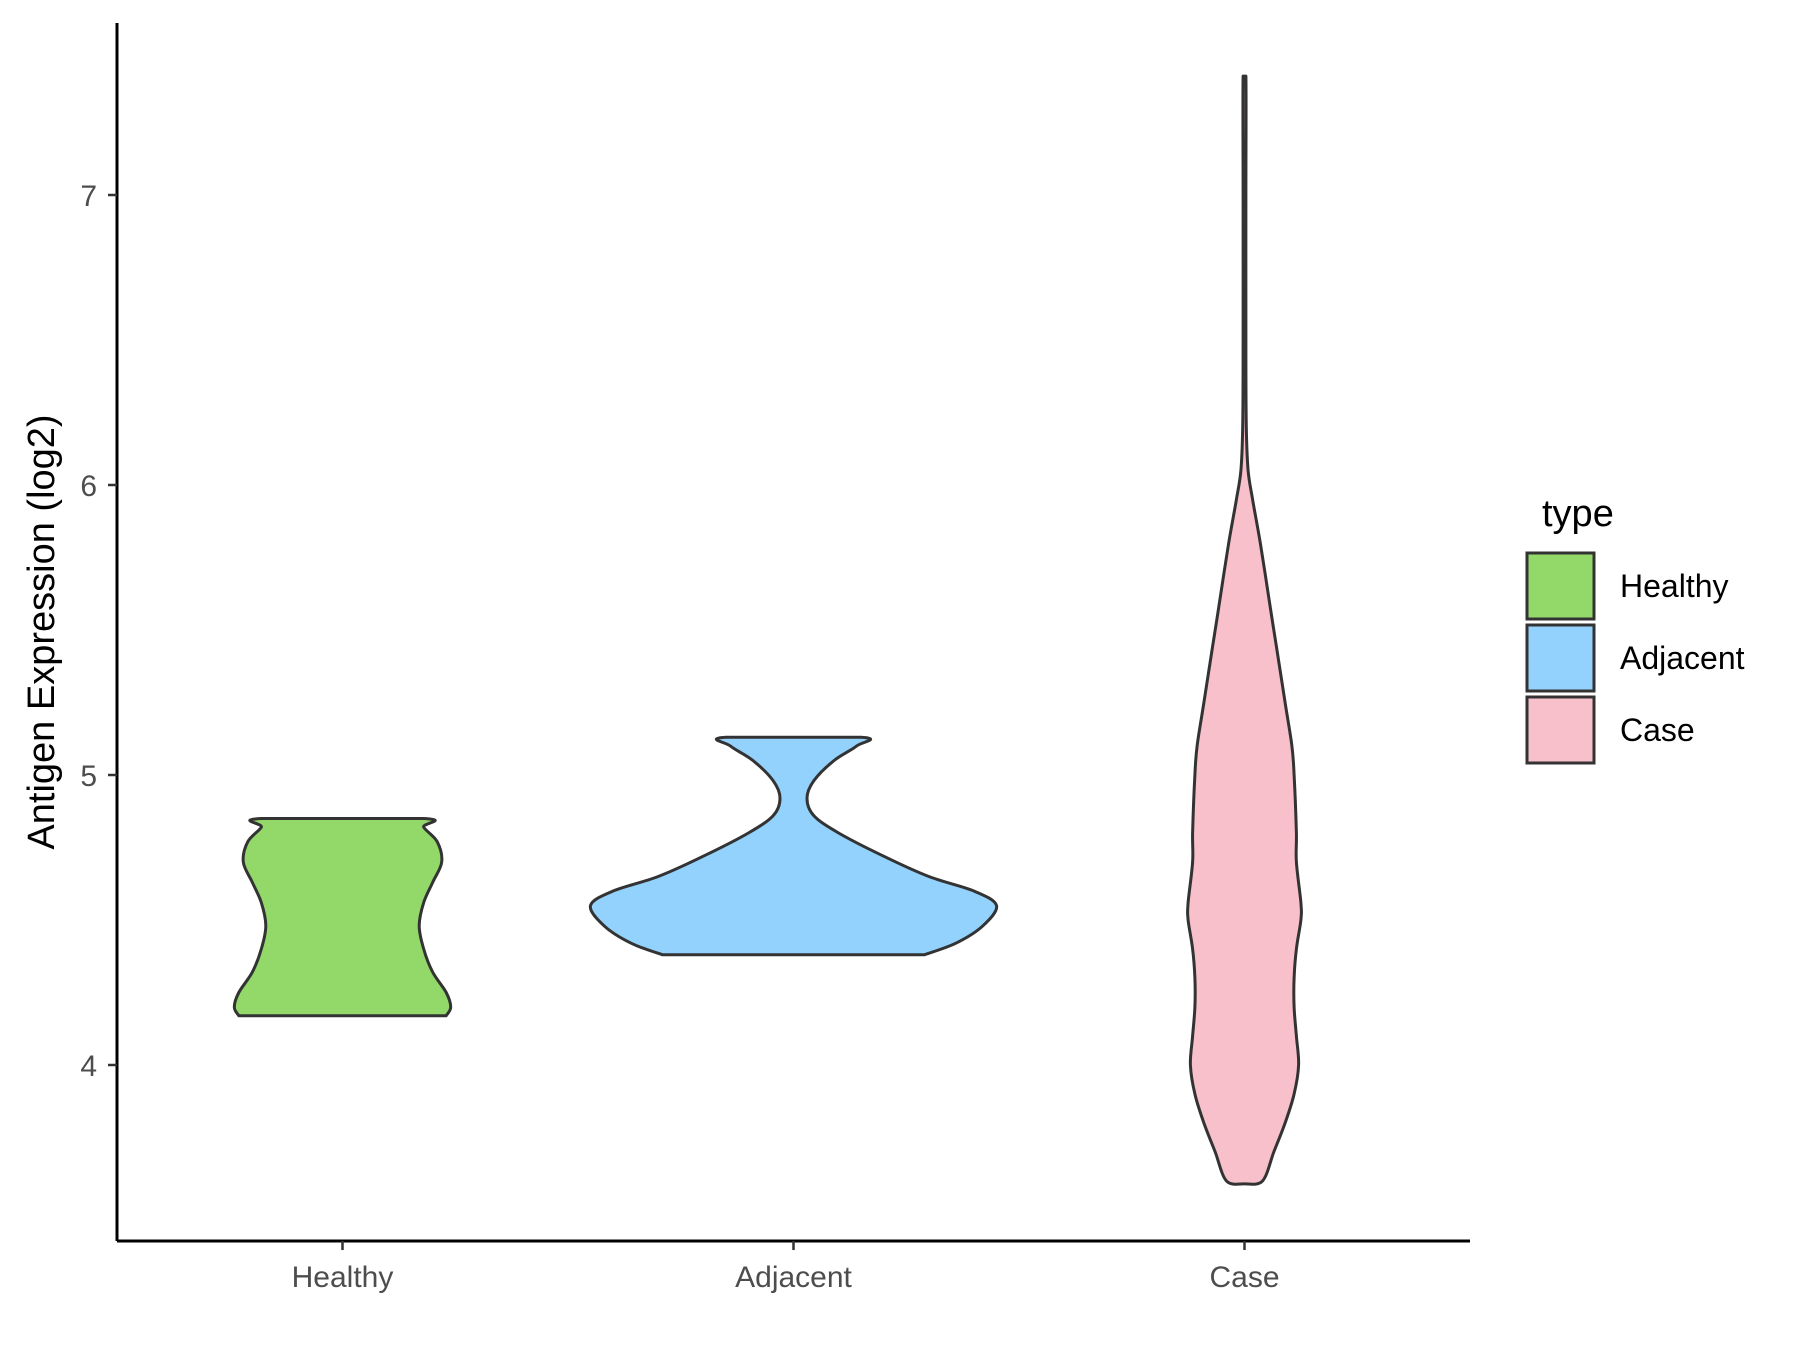 Image resolution: width=1800 pixels, height=1350 pixels. I want to click on legend-title: type, so click(1578, 514).